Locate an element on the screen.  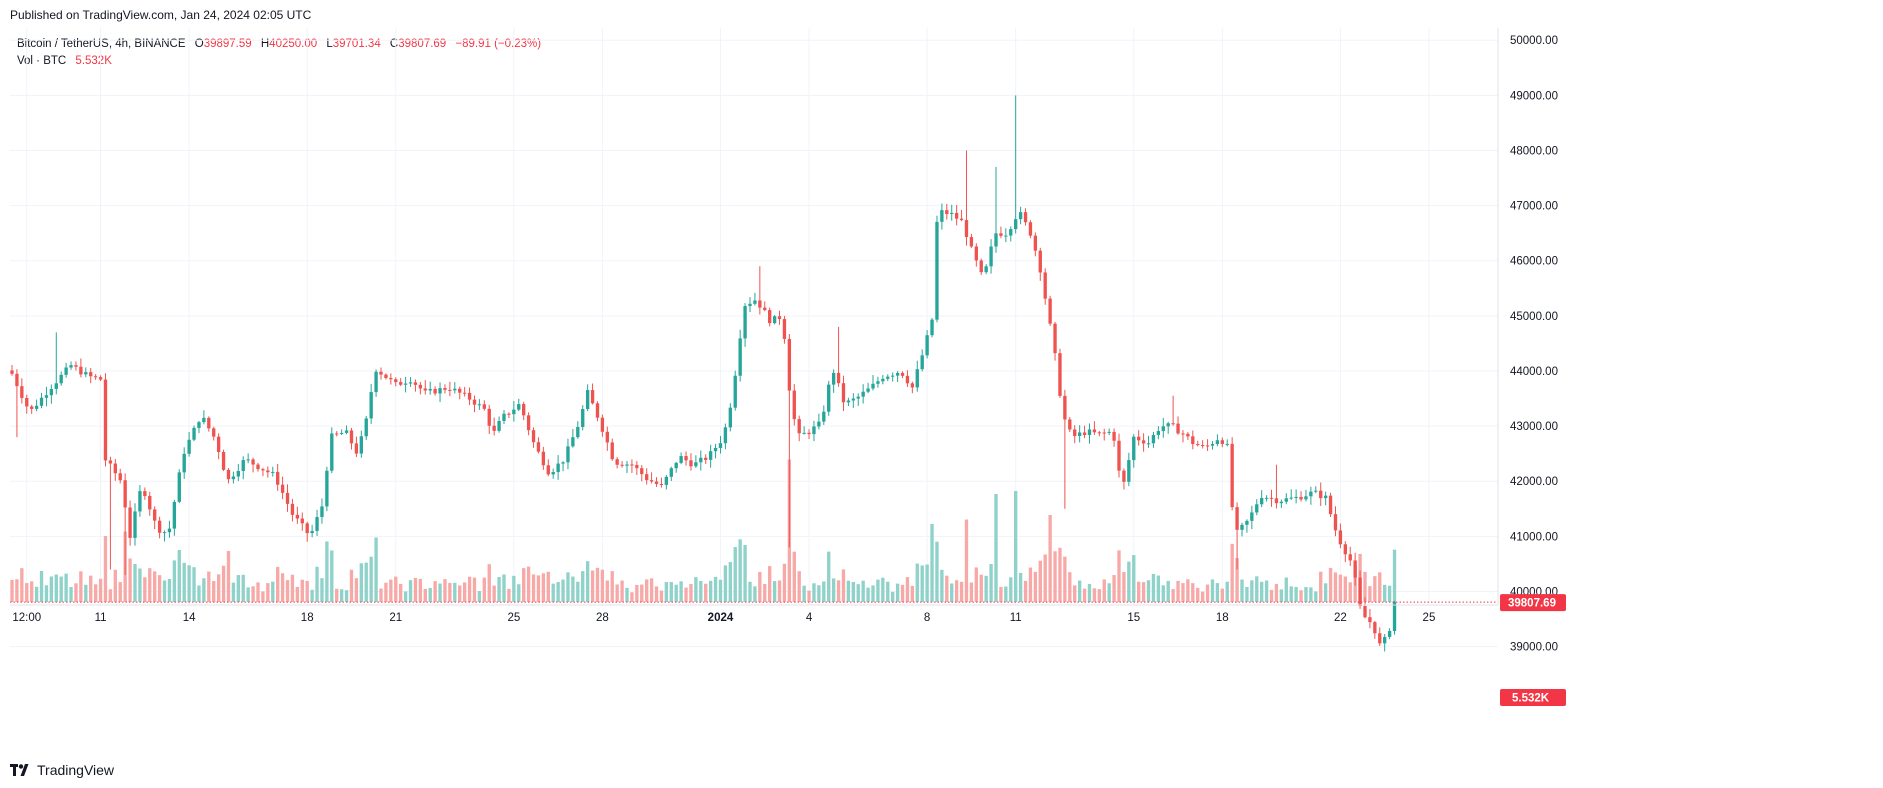
legend-symbol: Bitcoin / TetherUS, 4h, BINANCE is located at coordinates (101, 44).